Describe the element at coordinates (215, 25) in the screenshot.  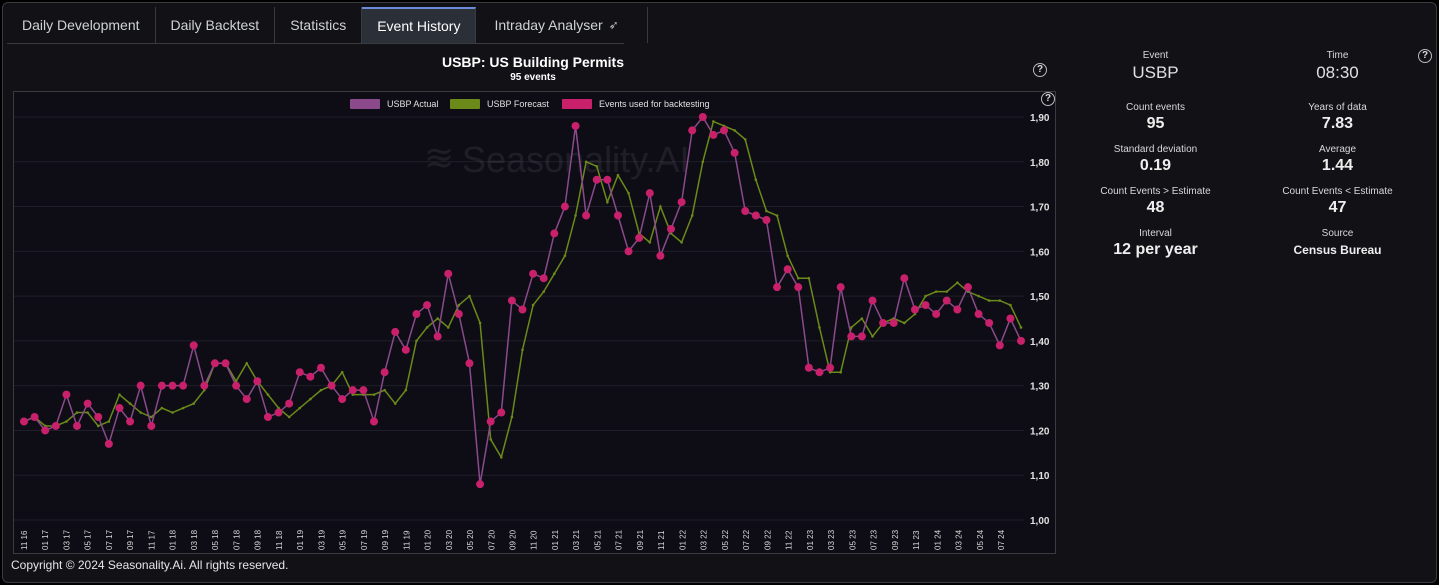
I see `tab-daily-backtest: Daily Backtest` at that location.